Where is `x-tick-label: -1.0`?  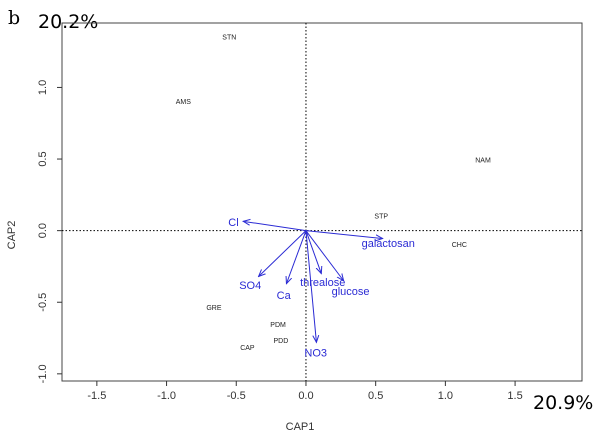
x-tick-label: -1.0 is located at coordinates (166, 396).